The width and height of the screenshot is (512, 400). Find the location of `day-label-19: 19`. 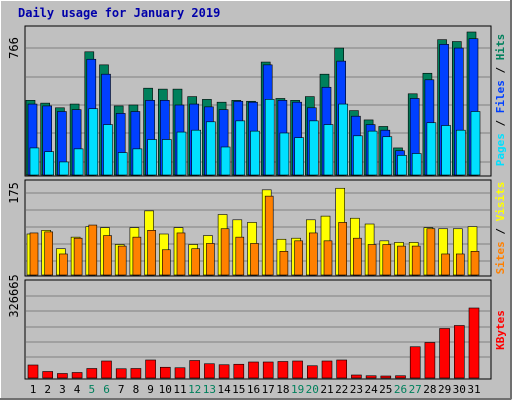

day-label-19: 19 is located at coordinates (297, 389).